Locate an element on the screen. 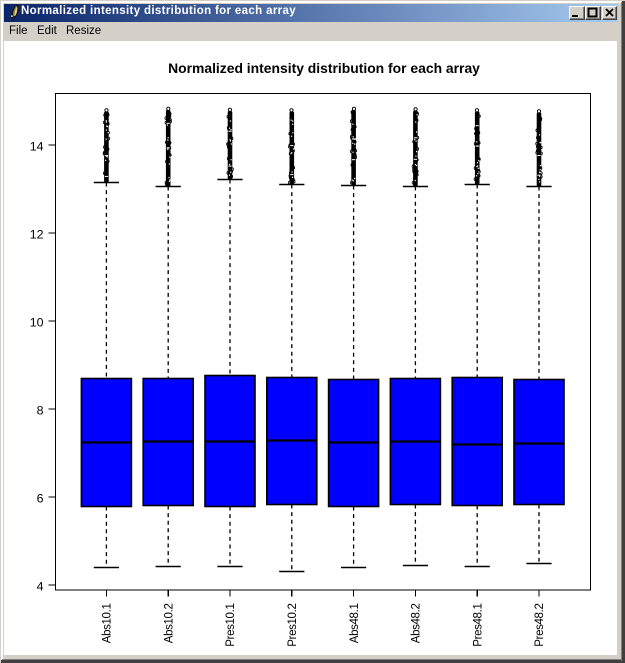 This screenshot has width=625, height=663. svg-text: Pres48.2 is located at coordinates (540, 625).